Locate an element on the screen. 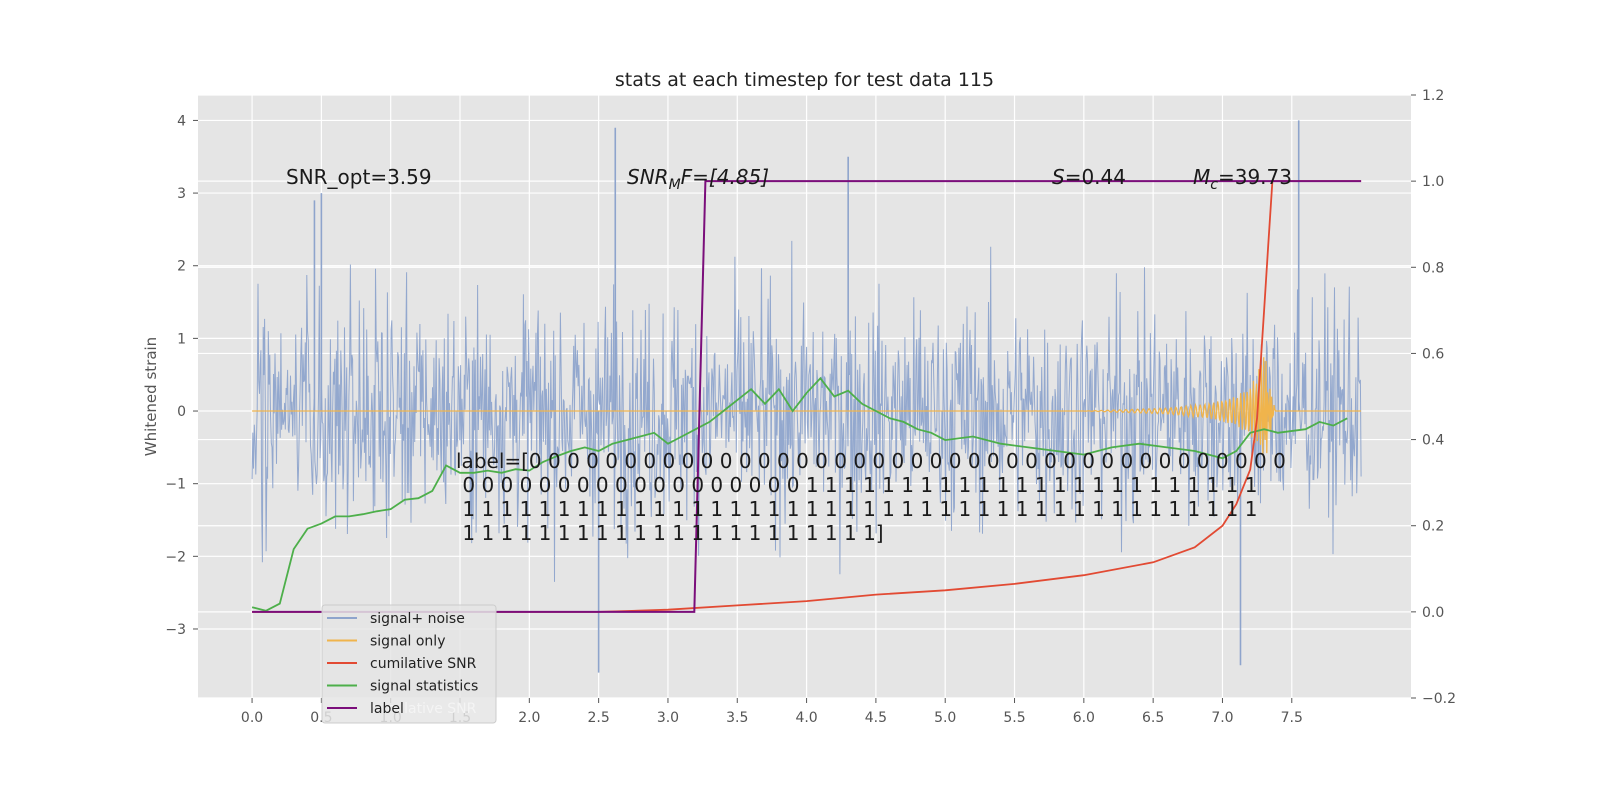  legend-label: cumilative SNR is located at coordinates (423, 664).